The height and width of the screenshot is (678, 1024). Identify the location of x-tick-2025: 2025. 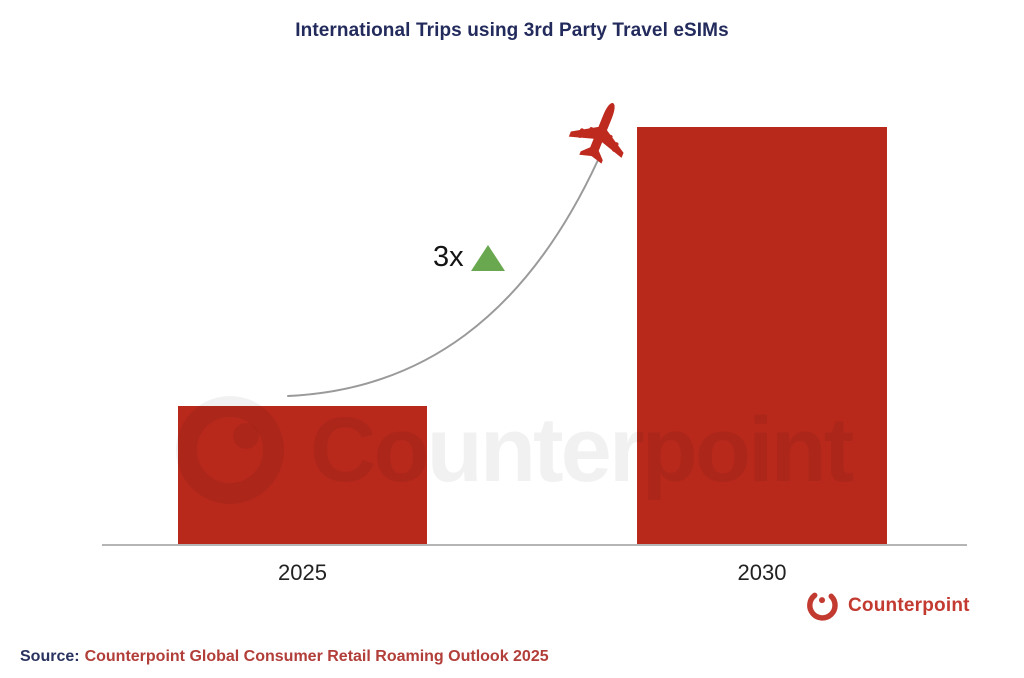
(302, 572).